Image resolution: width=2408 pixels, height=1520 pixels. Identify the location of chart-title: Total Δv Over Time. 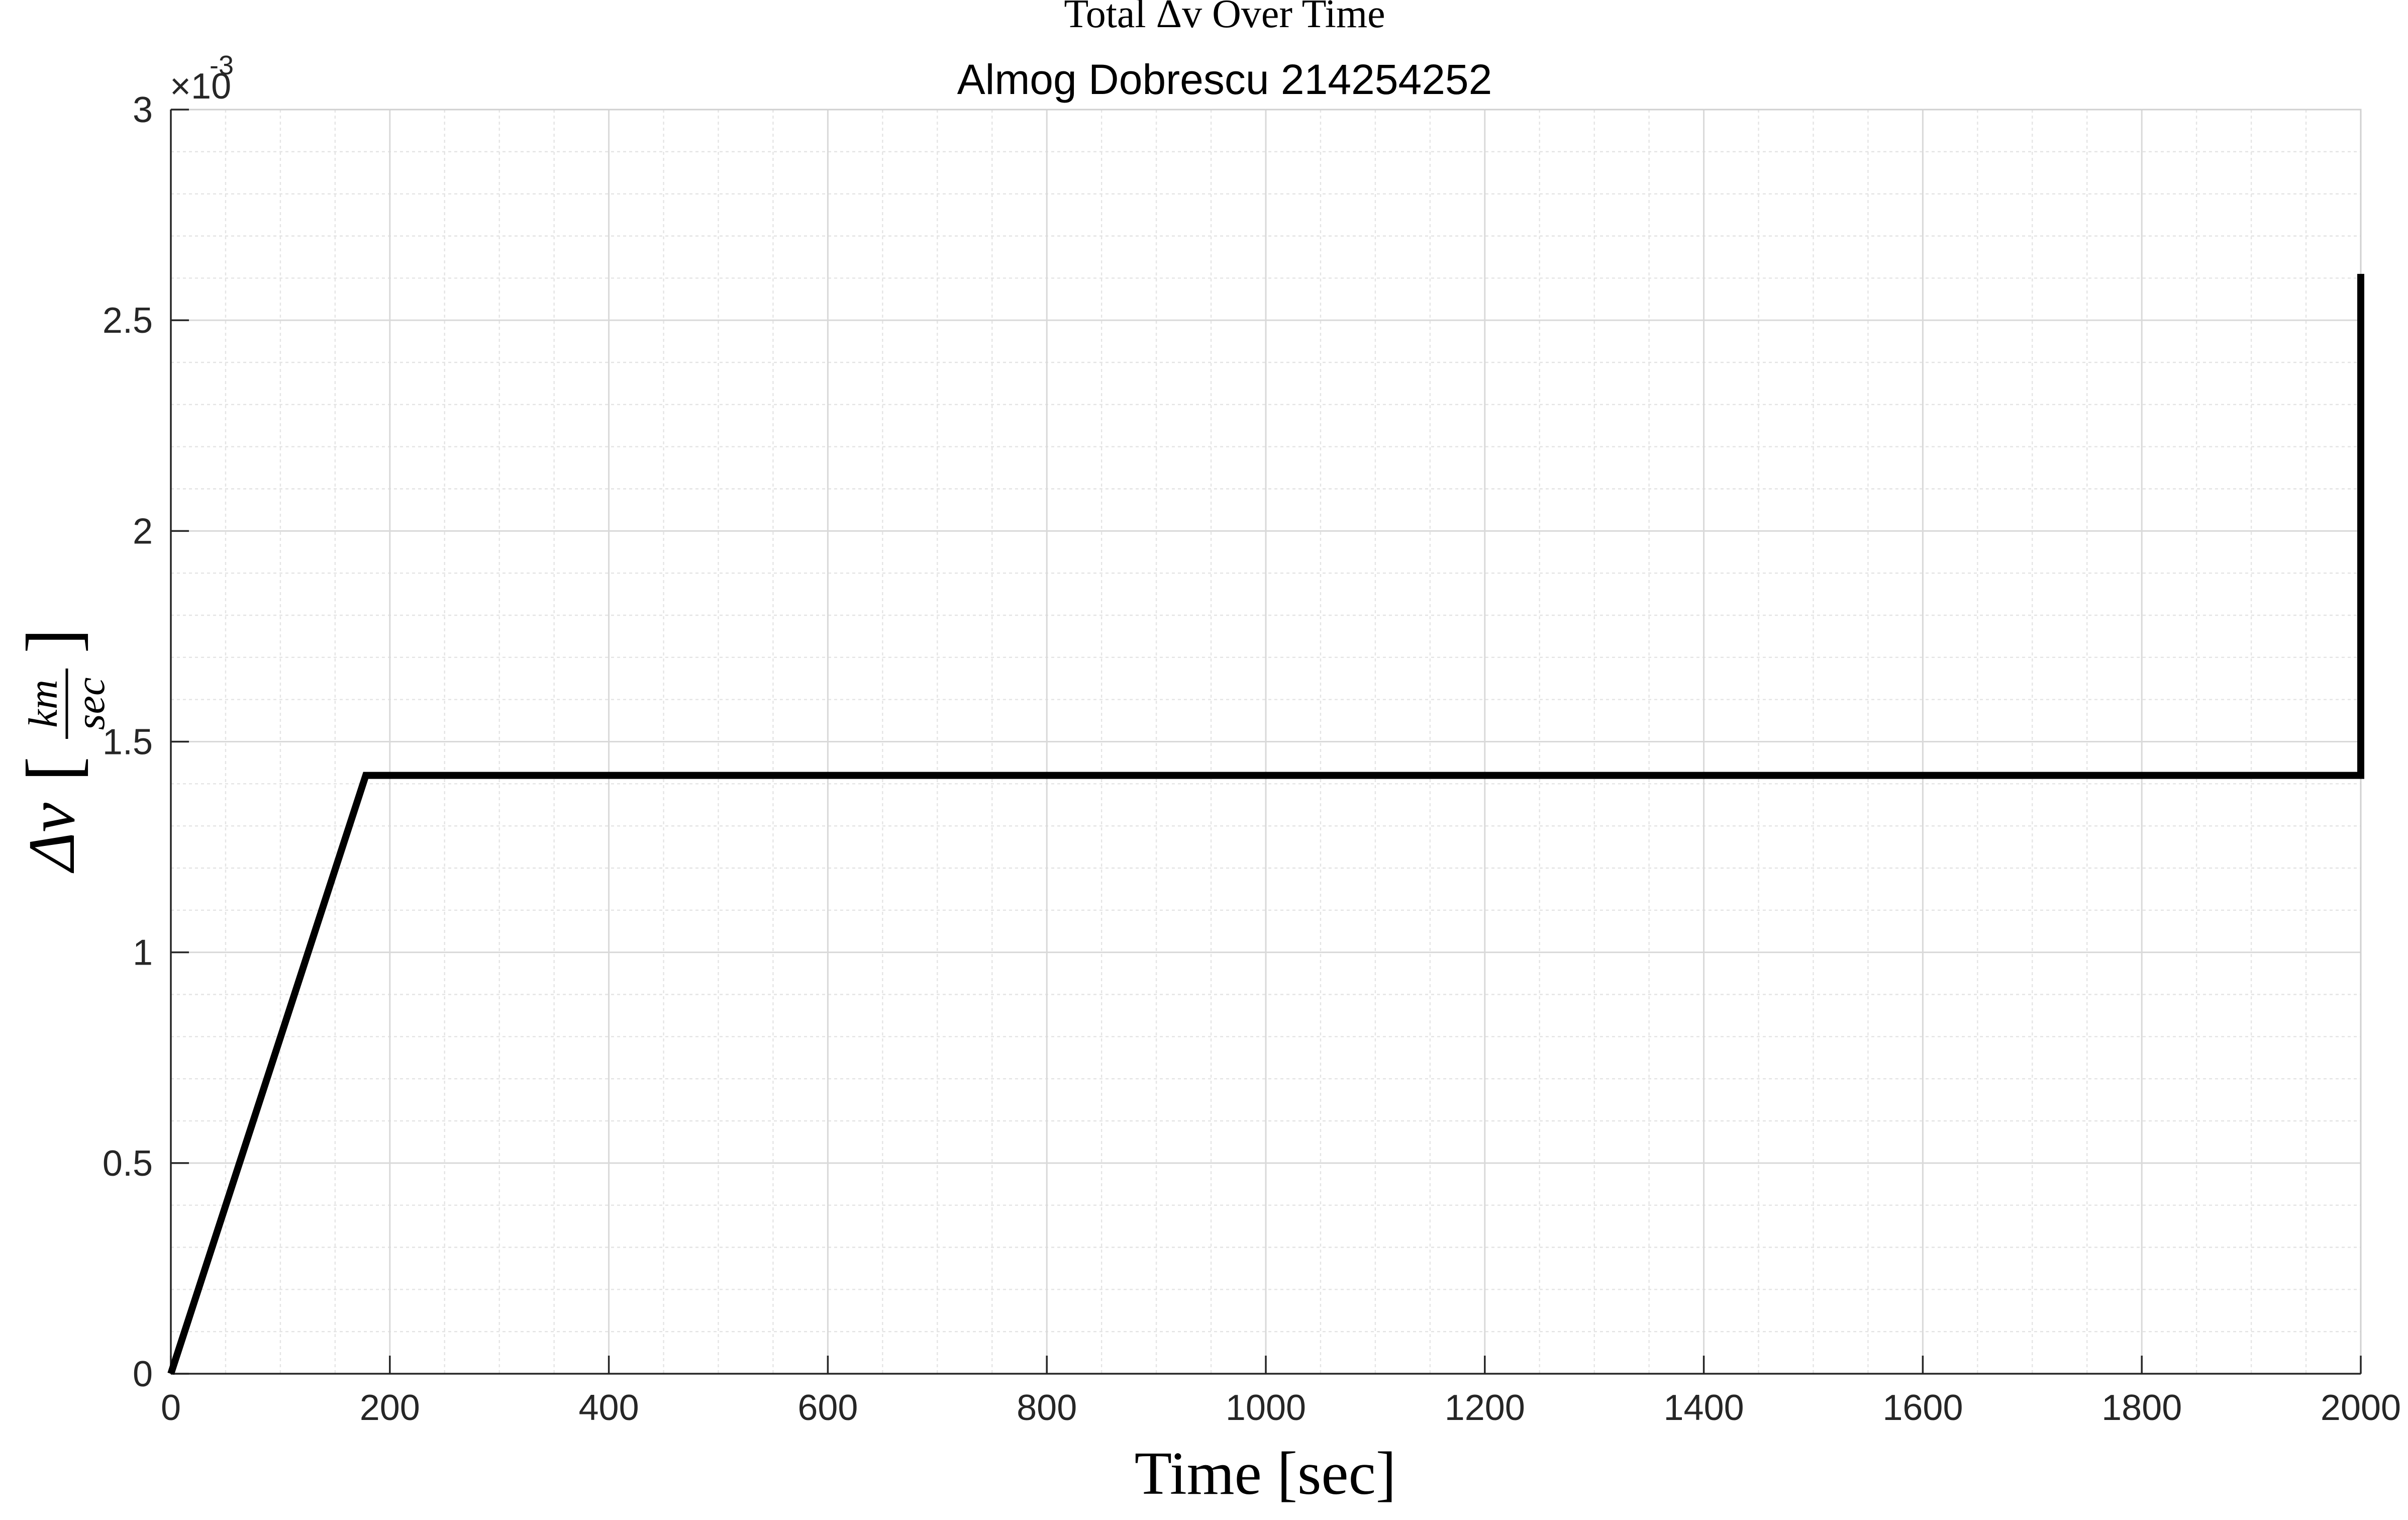
(1224, 18).